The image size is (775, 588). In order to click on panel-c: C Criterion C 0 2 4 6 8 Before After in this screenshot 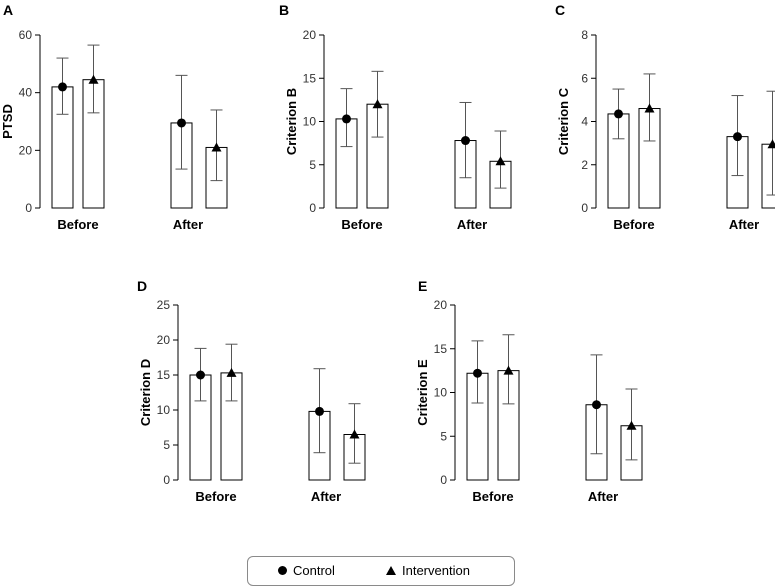, I will do `click(665, 117)`.